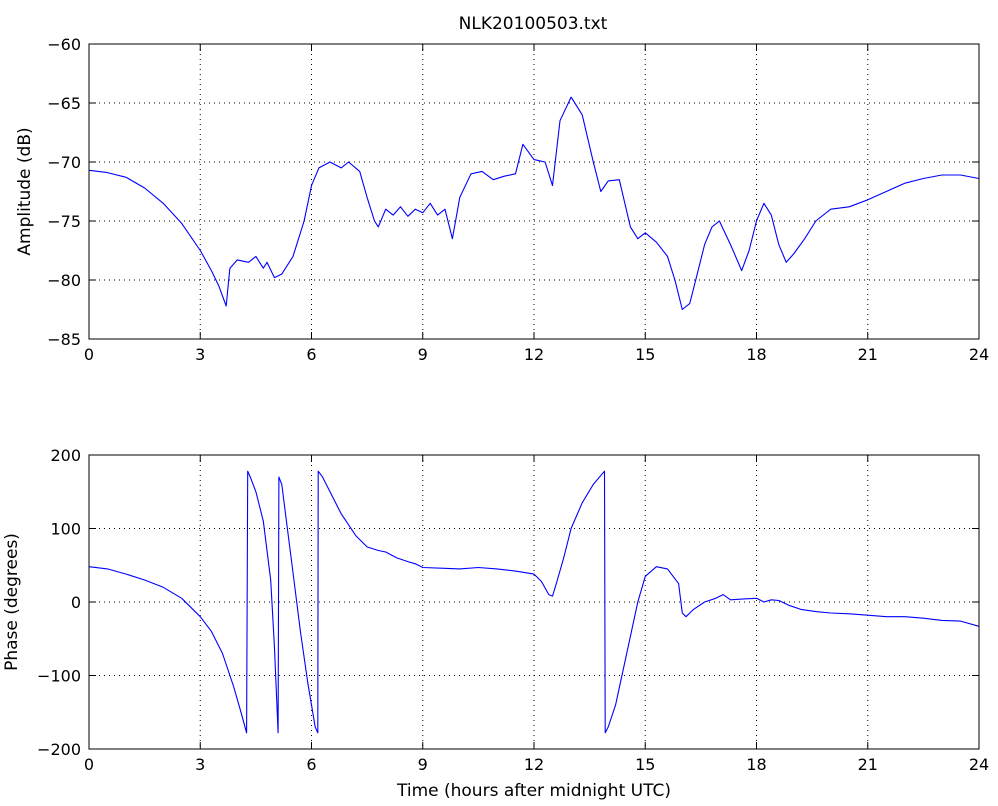 The width and height of the screenshot is (998, 806). Describe the element at coordinates (12, 602) in the screenshot. I see `y-axis-label: Phase (degrees)` at that location.